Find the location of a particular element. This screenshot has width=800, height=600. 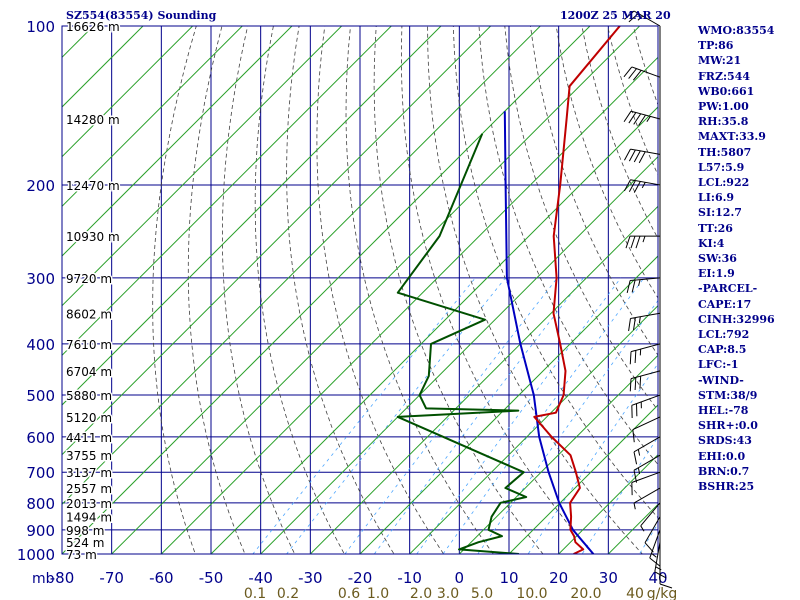

height-label: 9720 m is located at coordinates (89, 279).